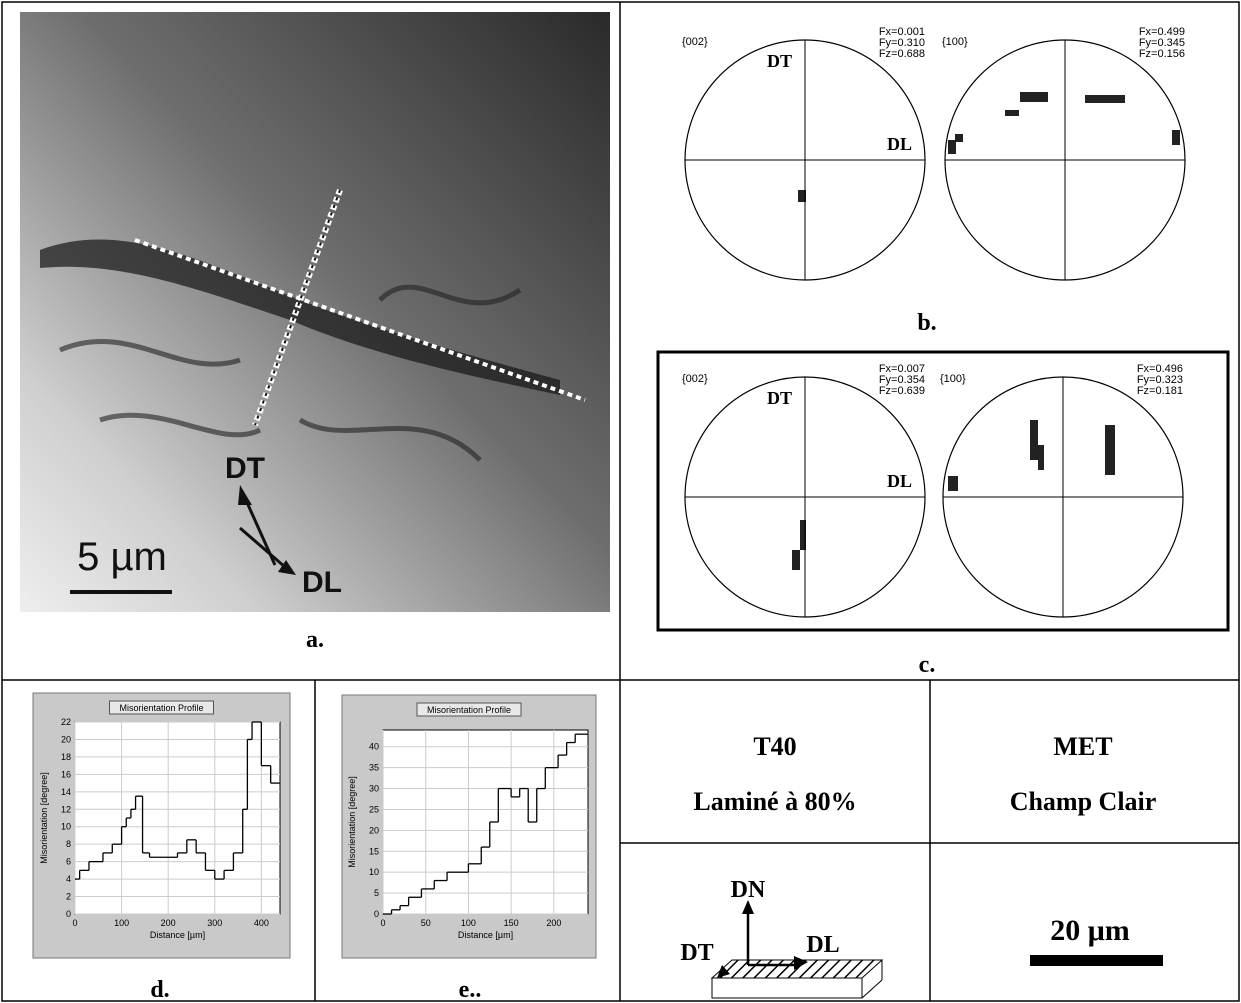 The width and height of the screenshot is (1241, 1003). I want to click on x-tick-label: 50, so click(426, 923).